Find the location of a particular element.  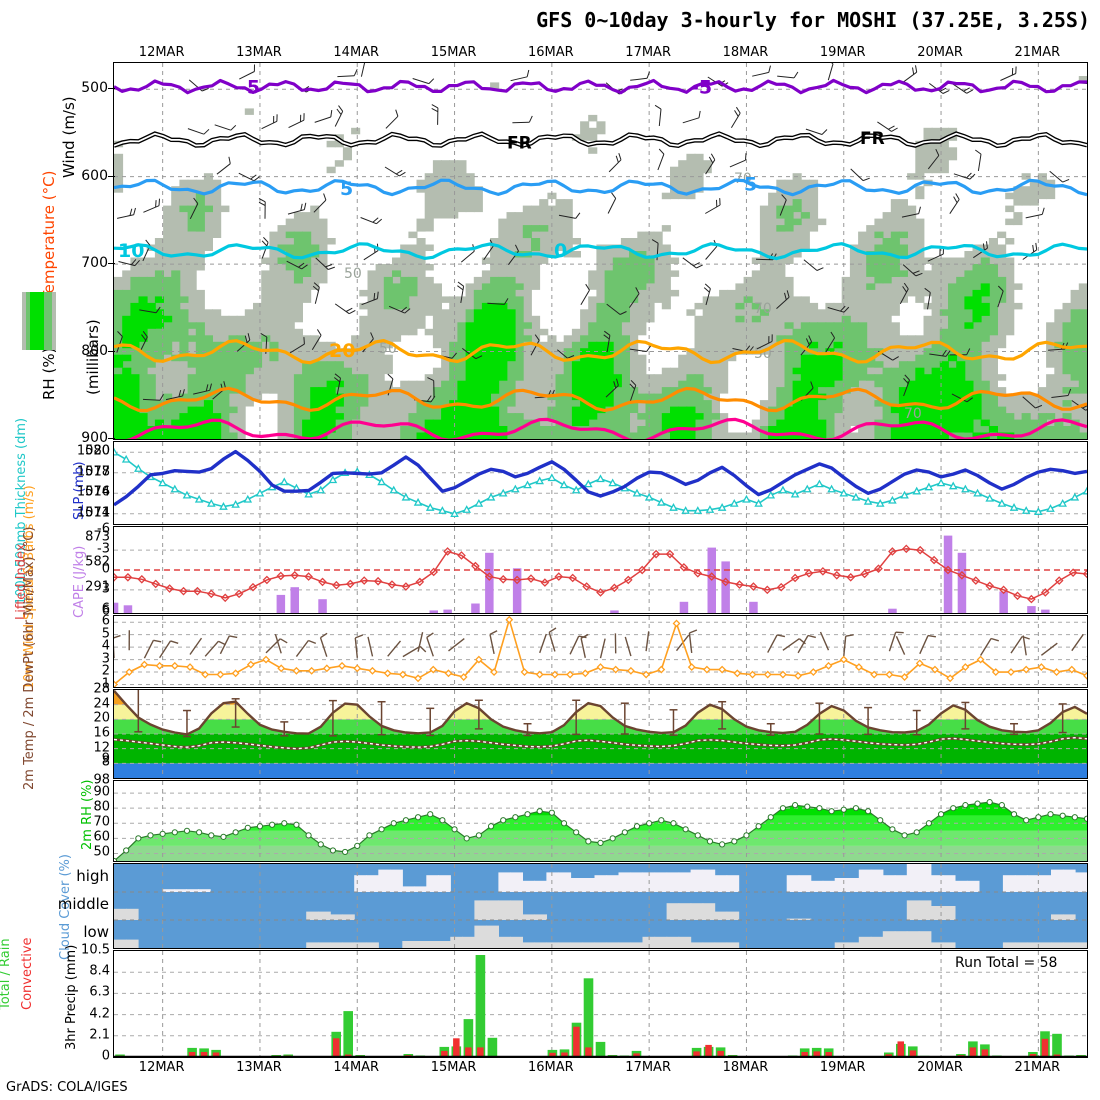

axis-tick: 800 is located at coordinates (94, 350).